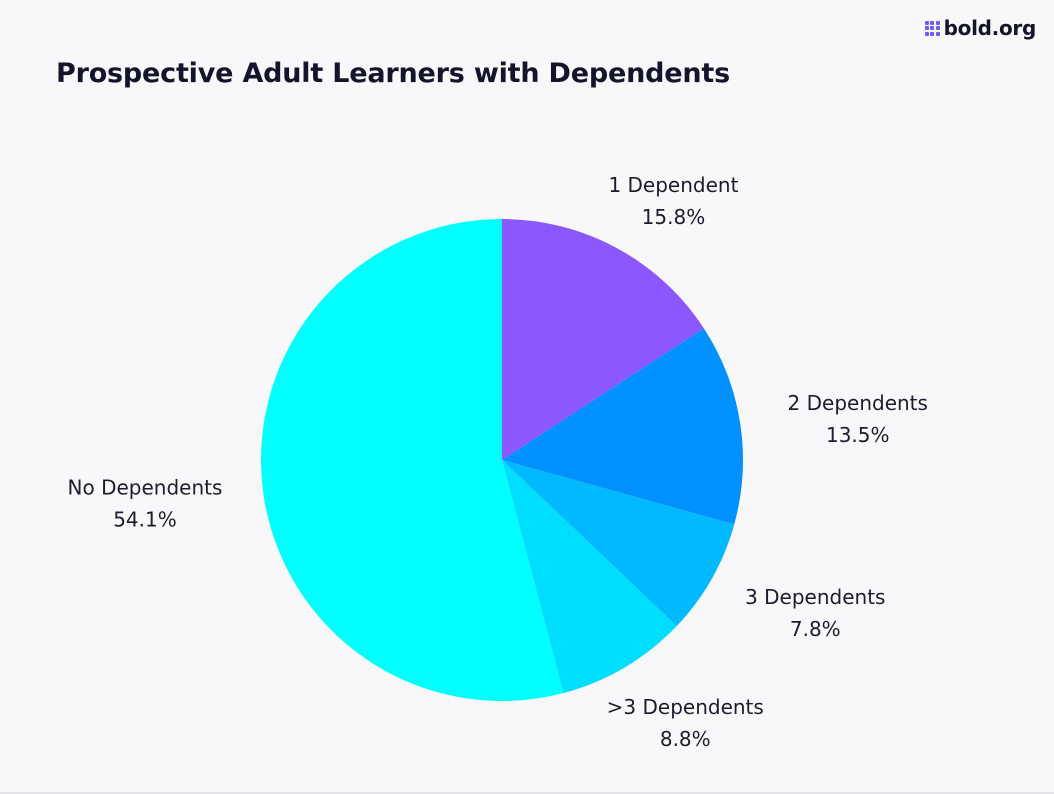  I want to click on pie-slice-value-3: 8.8%, so click(685, 739).